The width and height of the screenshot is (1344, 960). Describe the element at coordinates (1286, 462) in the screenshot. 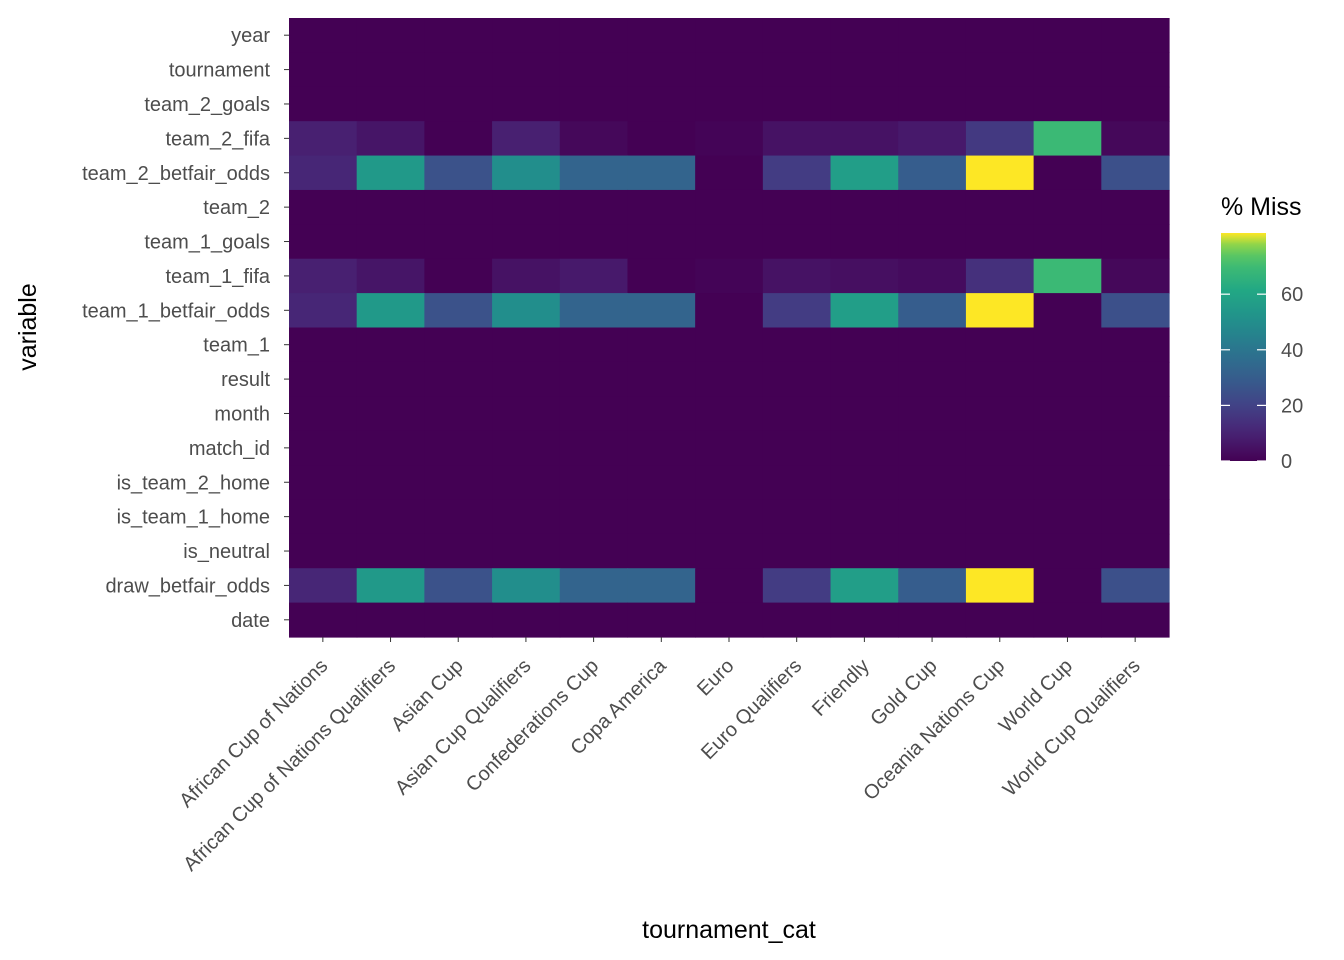

I see `legend-tick-label: 0` at that location.